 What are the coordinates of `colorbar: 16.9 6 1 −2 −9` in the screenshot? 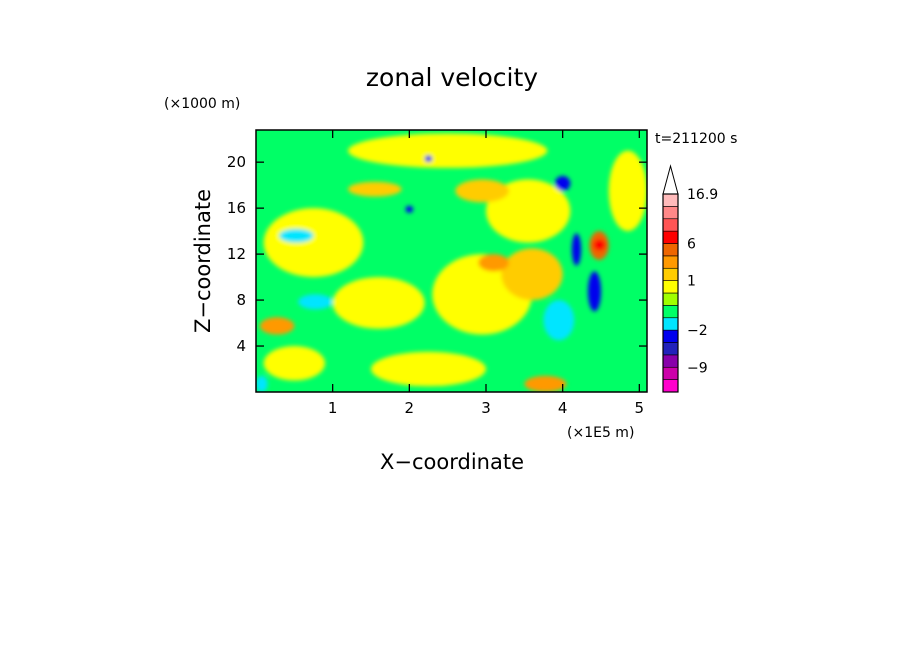 It's located at (690, 278).